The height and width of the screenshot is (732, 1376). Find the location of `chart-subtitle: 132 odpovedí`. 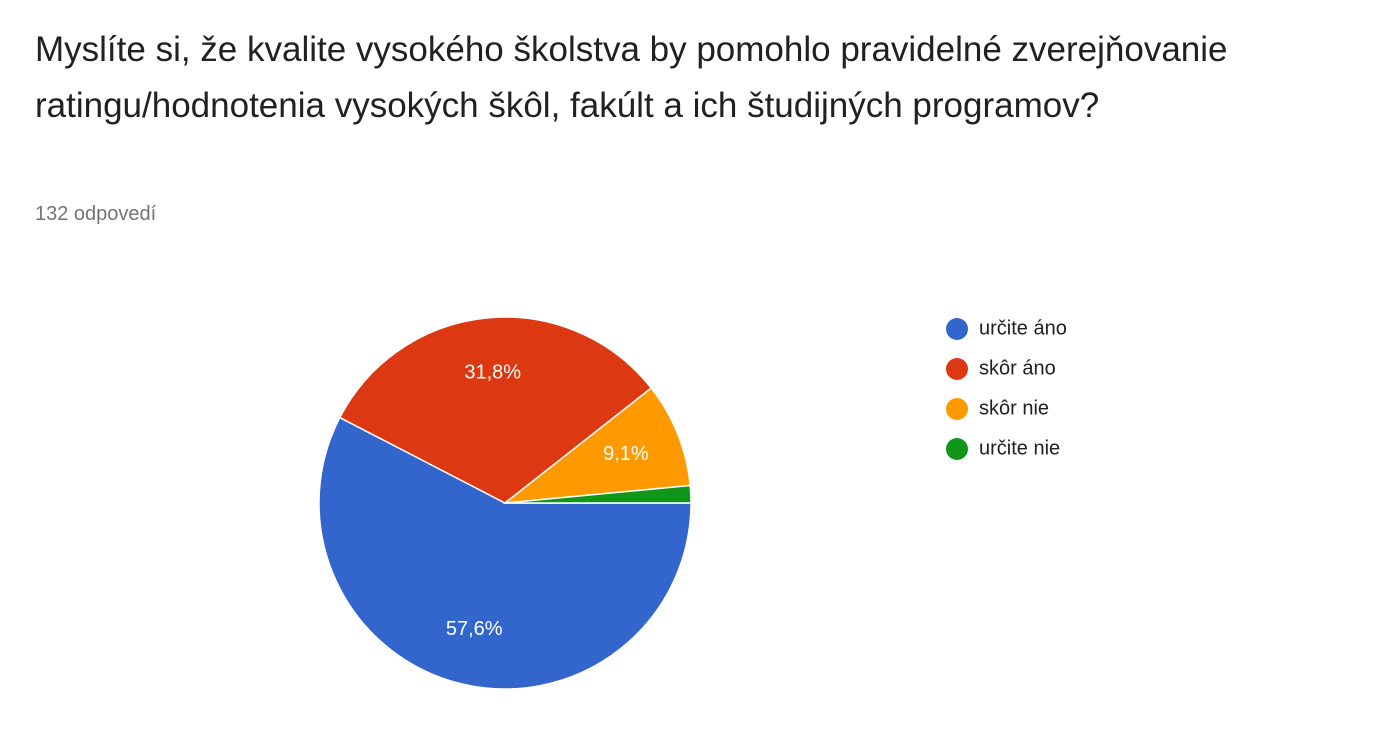

chart-subtitle: 132 odpovedí is located at coordinates (96, 214).